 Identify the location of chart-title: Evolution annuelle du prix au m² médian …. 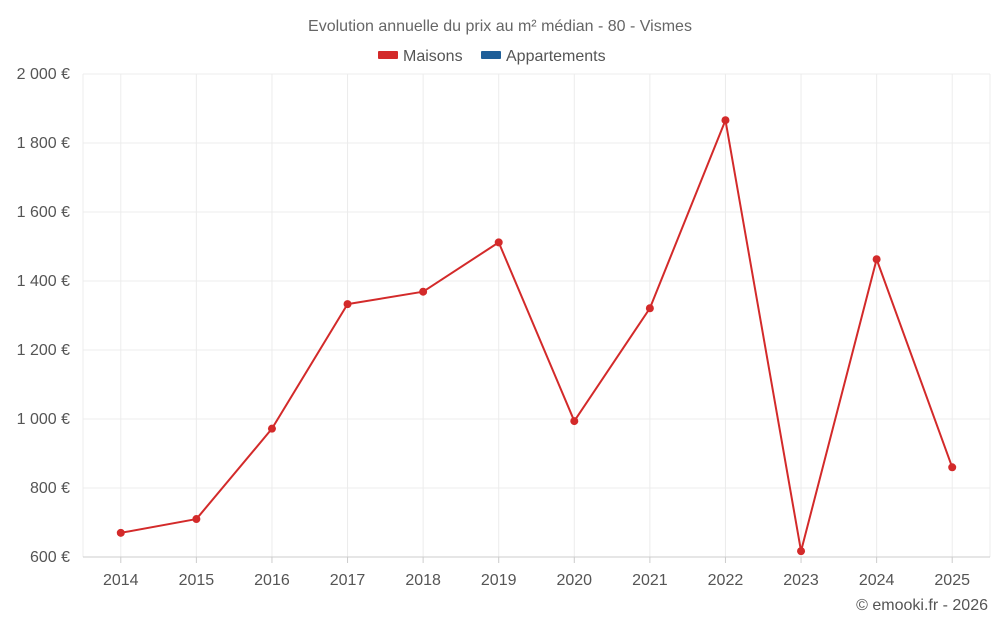
(500, 26).